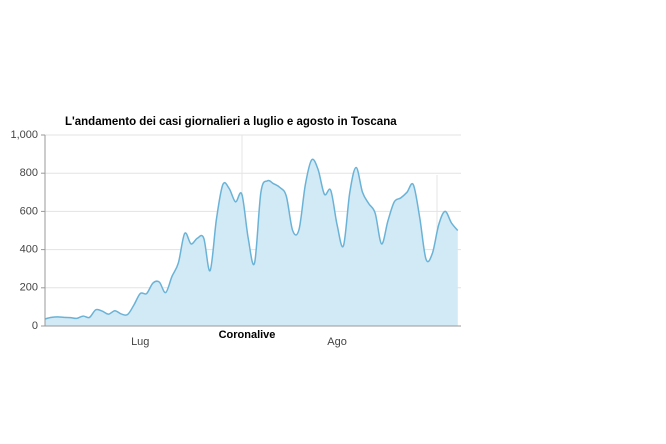  What do you see at coordinates (24, 135) in the screenshot?
I see `y-tick-label: 1,000` at bounding box center [24, 135].